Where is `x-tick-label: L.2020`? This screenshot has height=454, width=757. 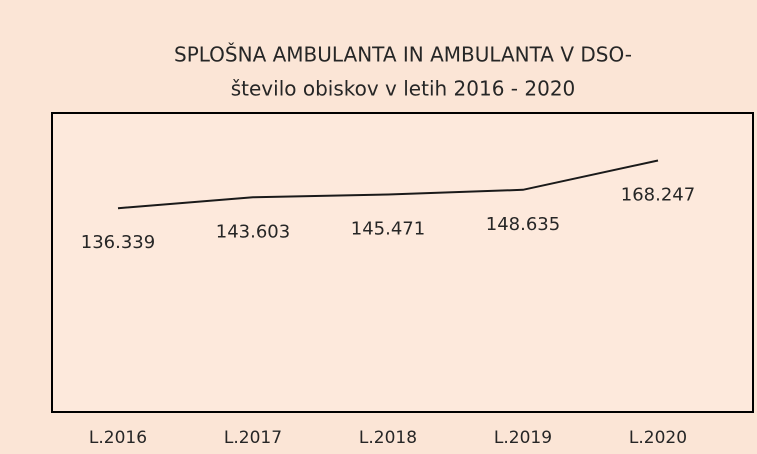 x-tick-label: L.2020 is located at coordinates (658, 438).